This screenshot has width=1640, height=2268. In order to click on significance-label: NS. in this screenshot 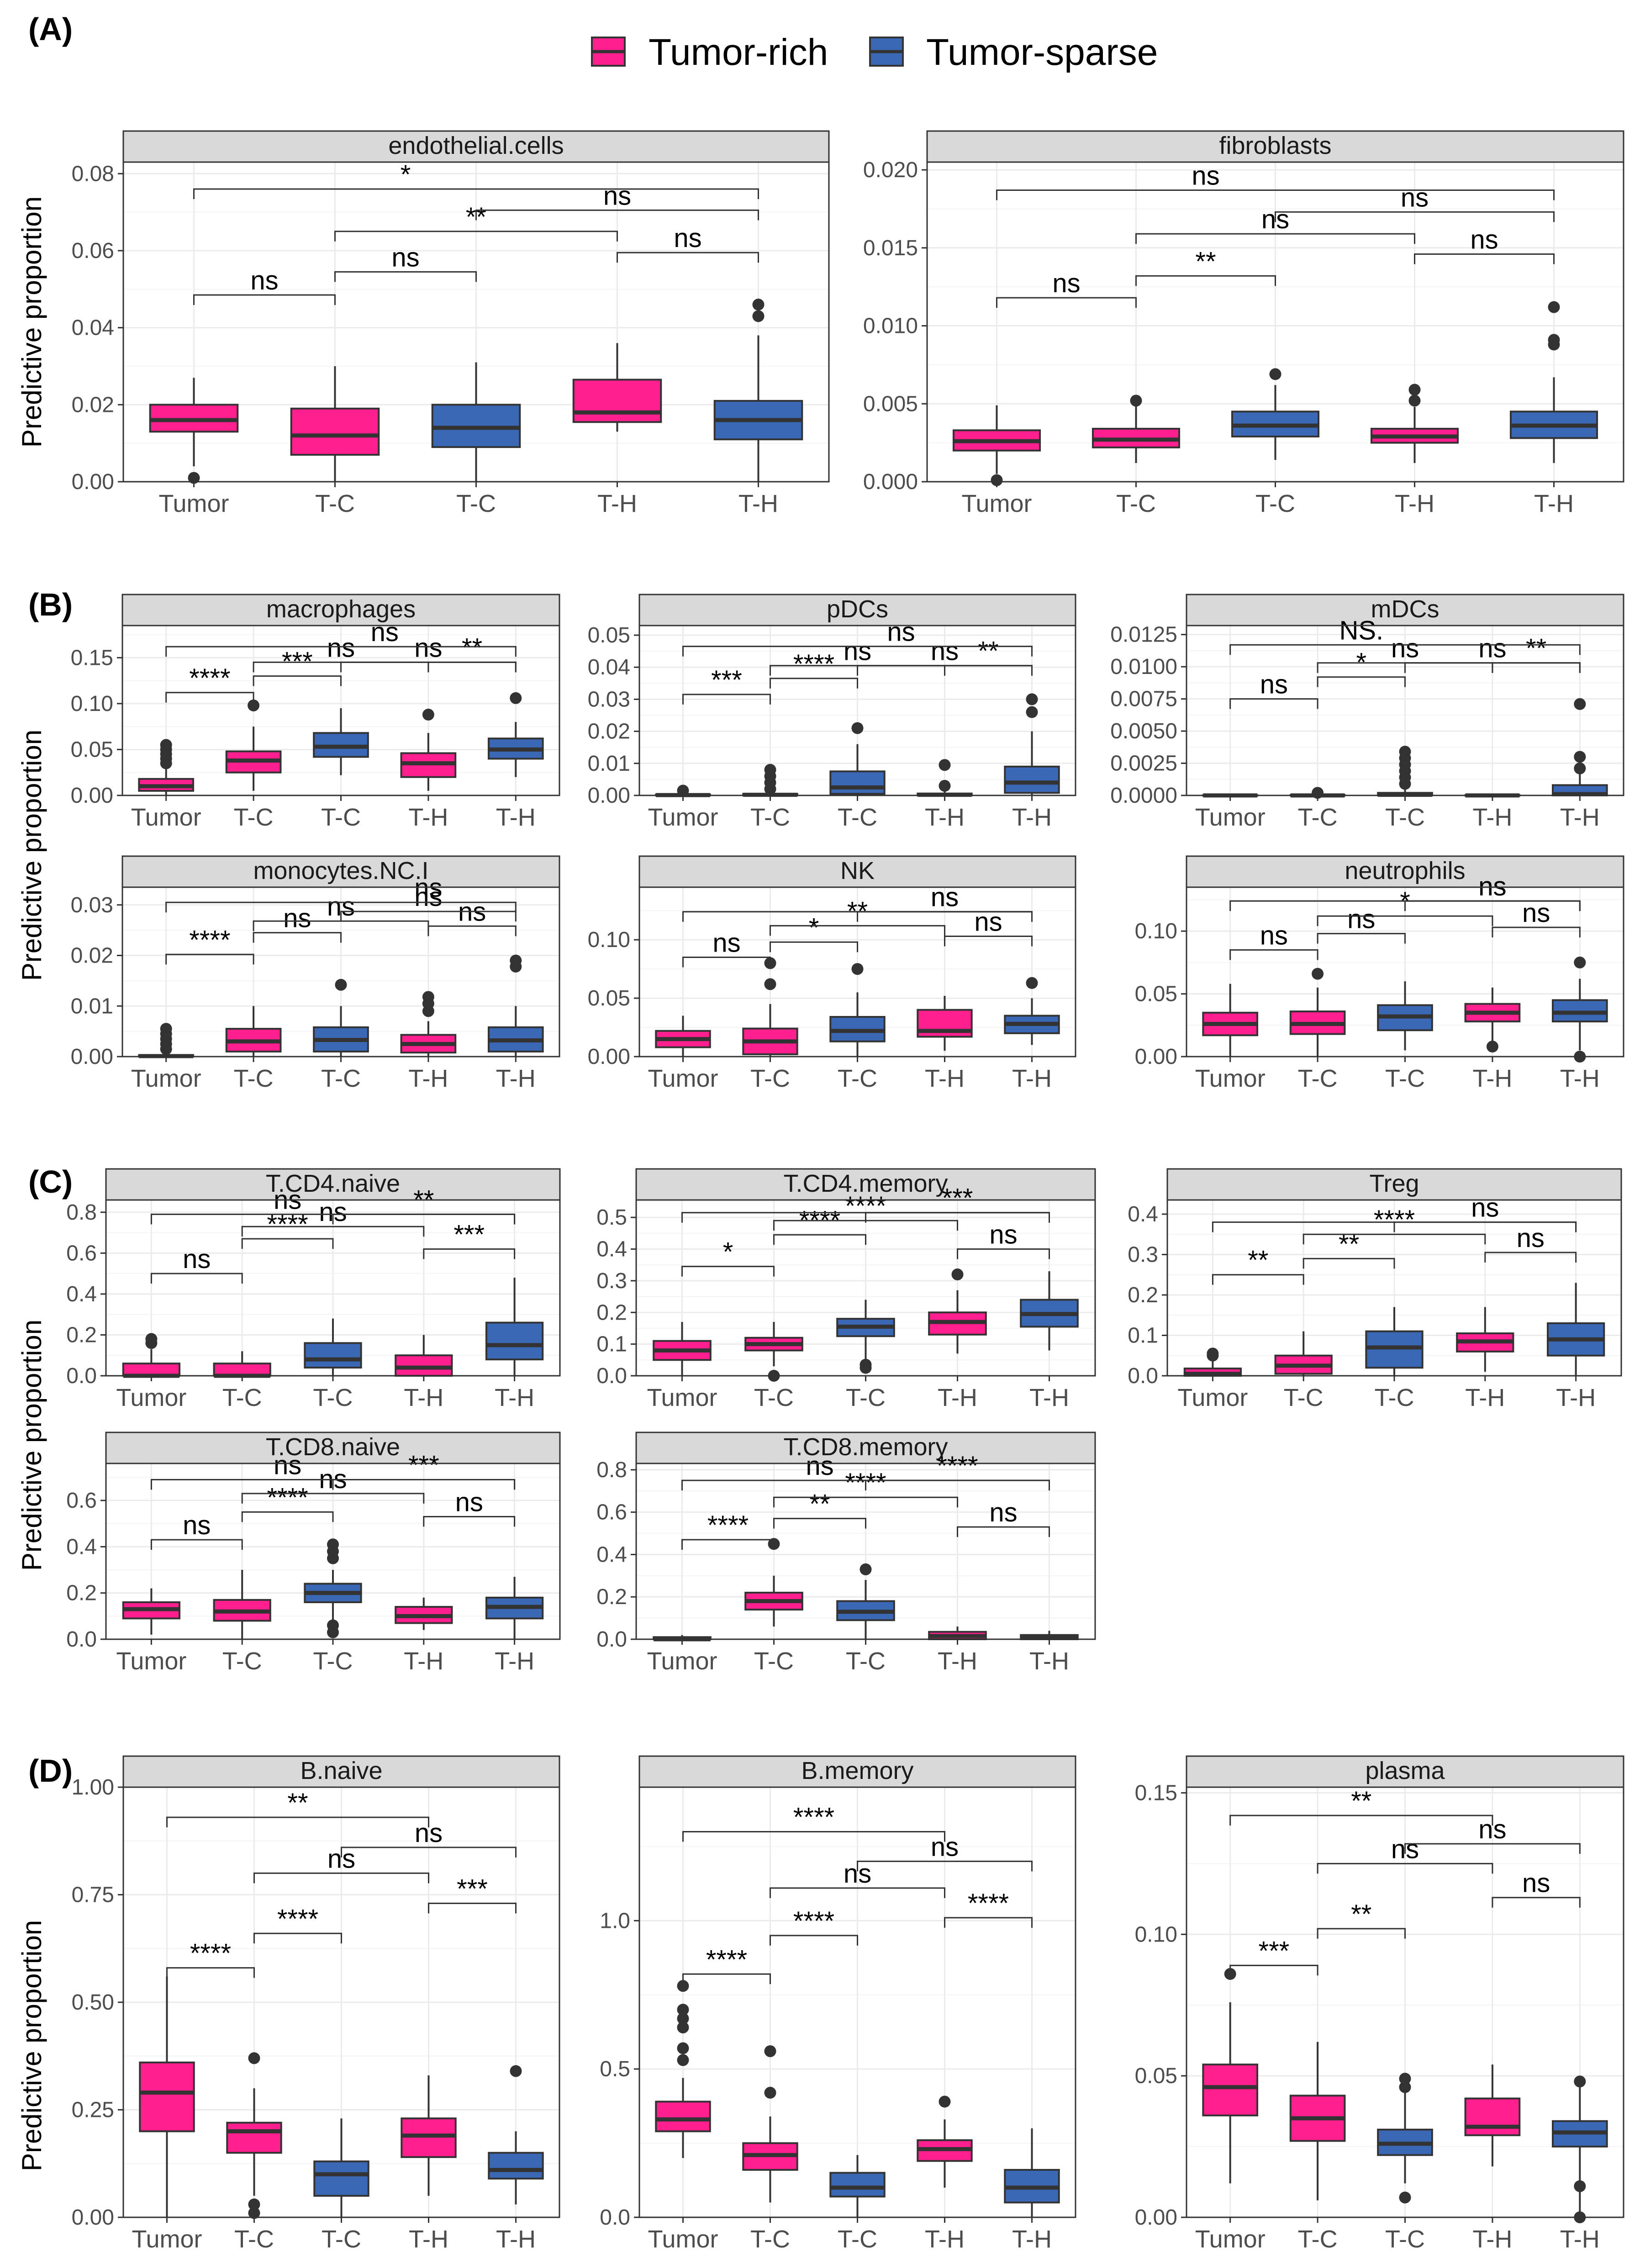, I will do `click(1361, 630)`.